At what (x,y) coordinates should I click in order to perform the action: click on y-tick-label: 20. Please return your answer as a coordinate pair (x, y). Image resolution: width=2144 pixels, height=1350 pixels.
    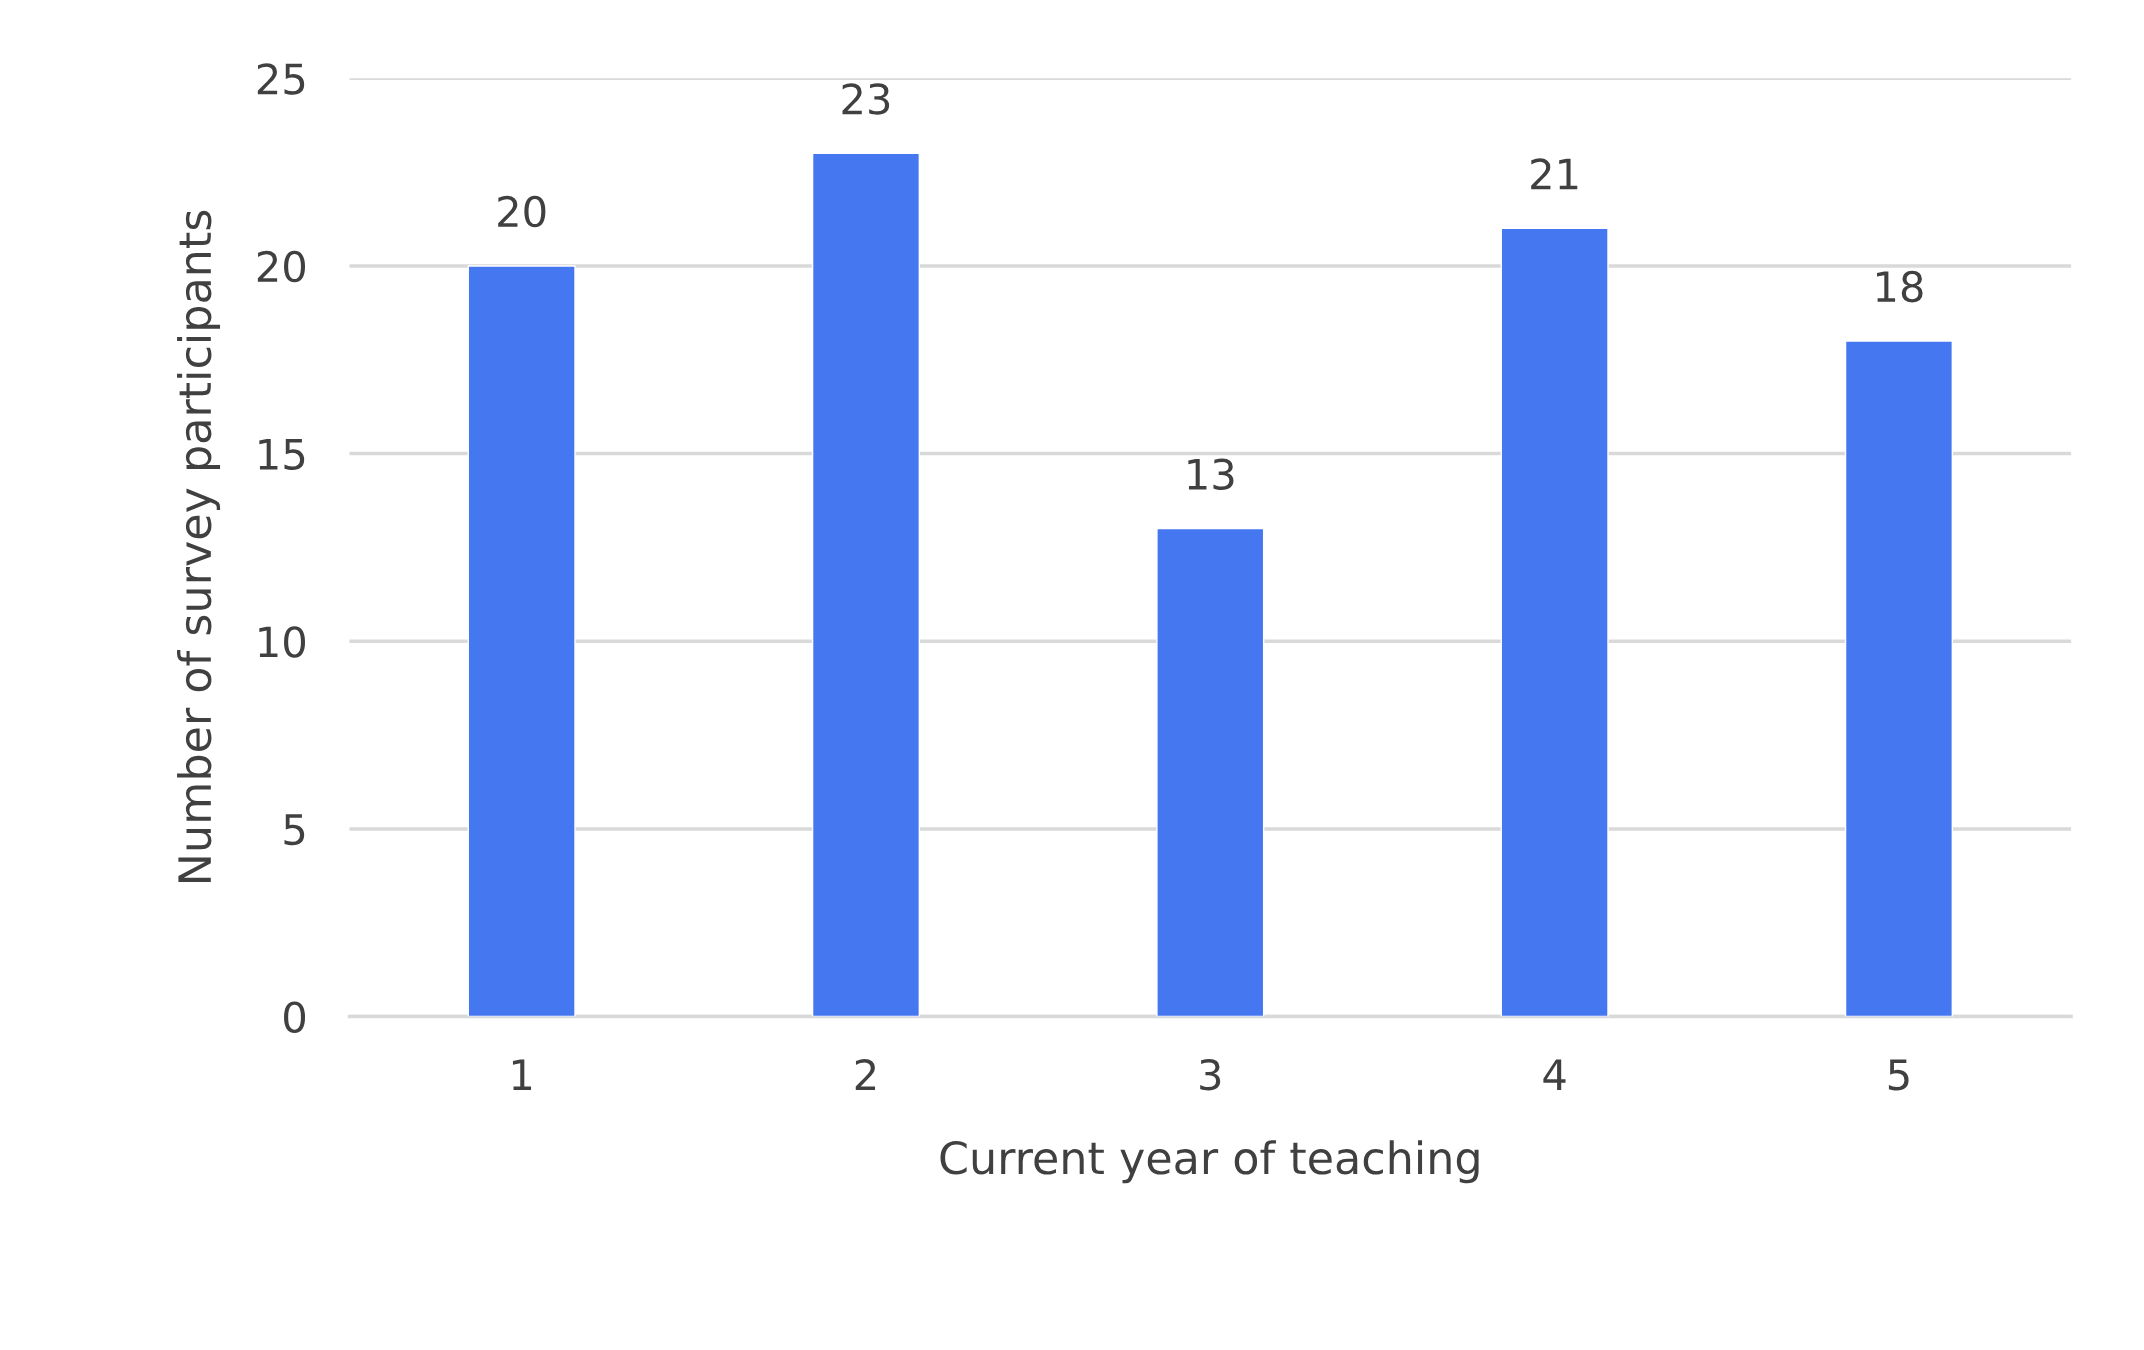
    Looking at the image, I should click on (281, 266).